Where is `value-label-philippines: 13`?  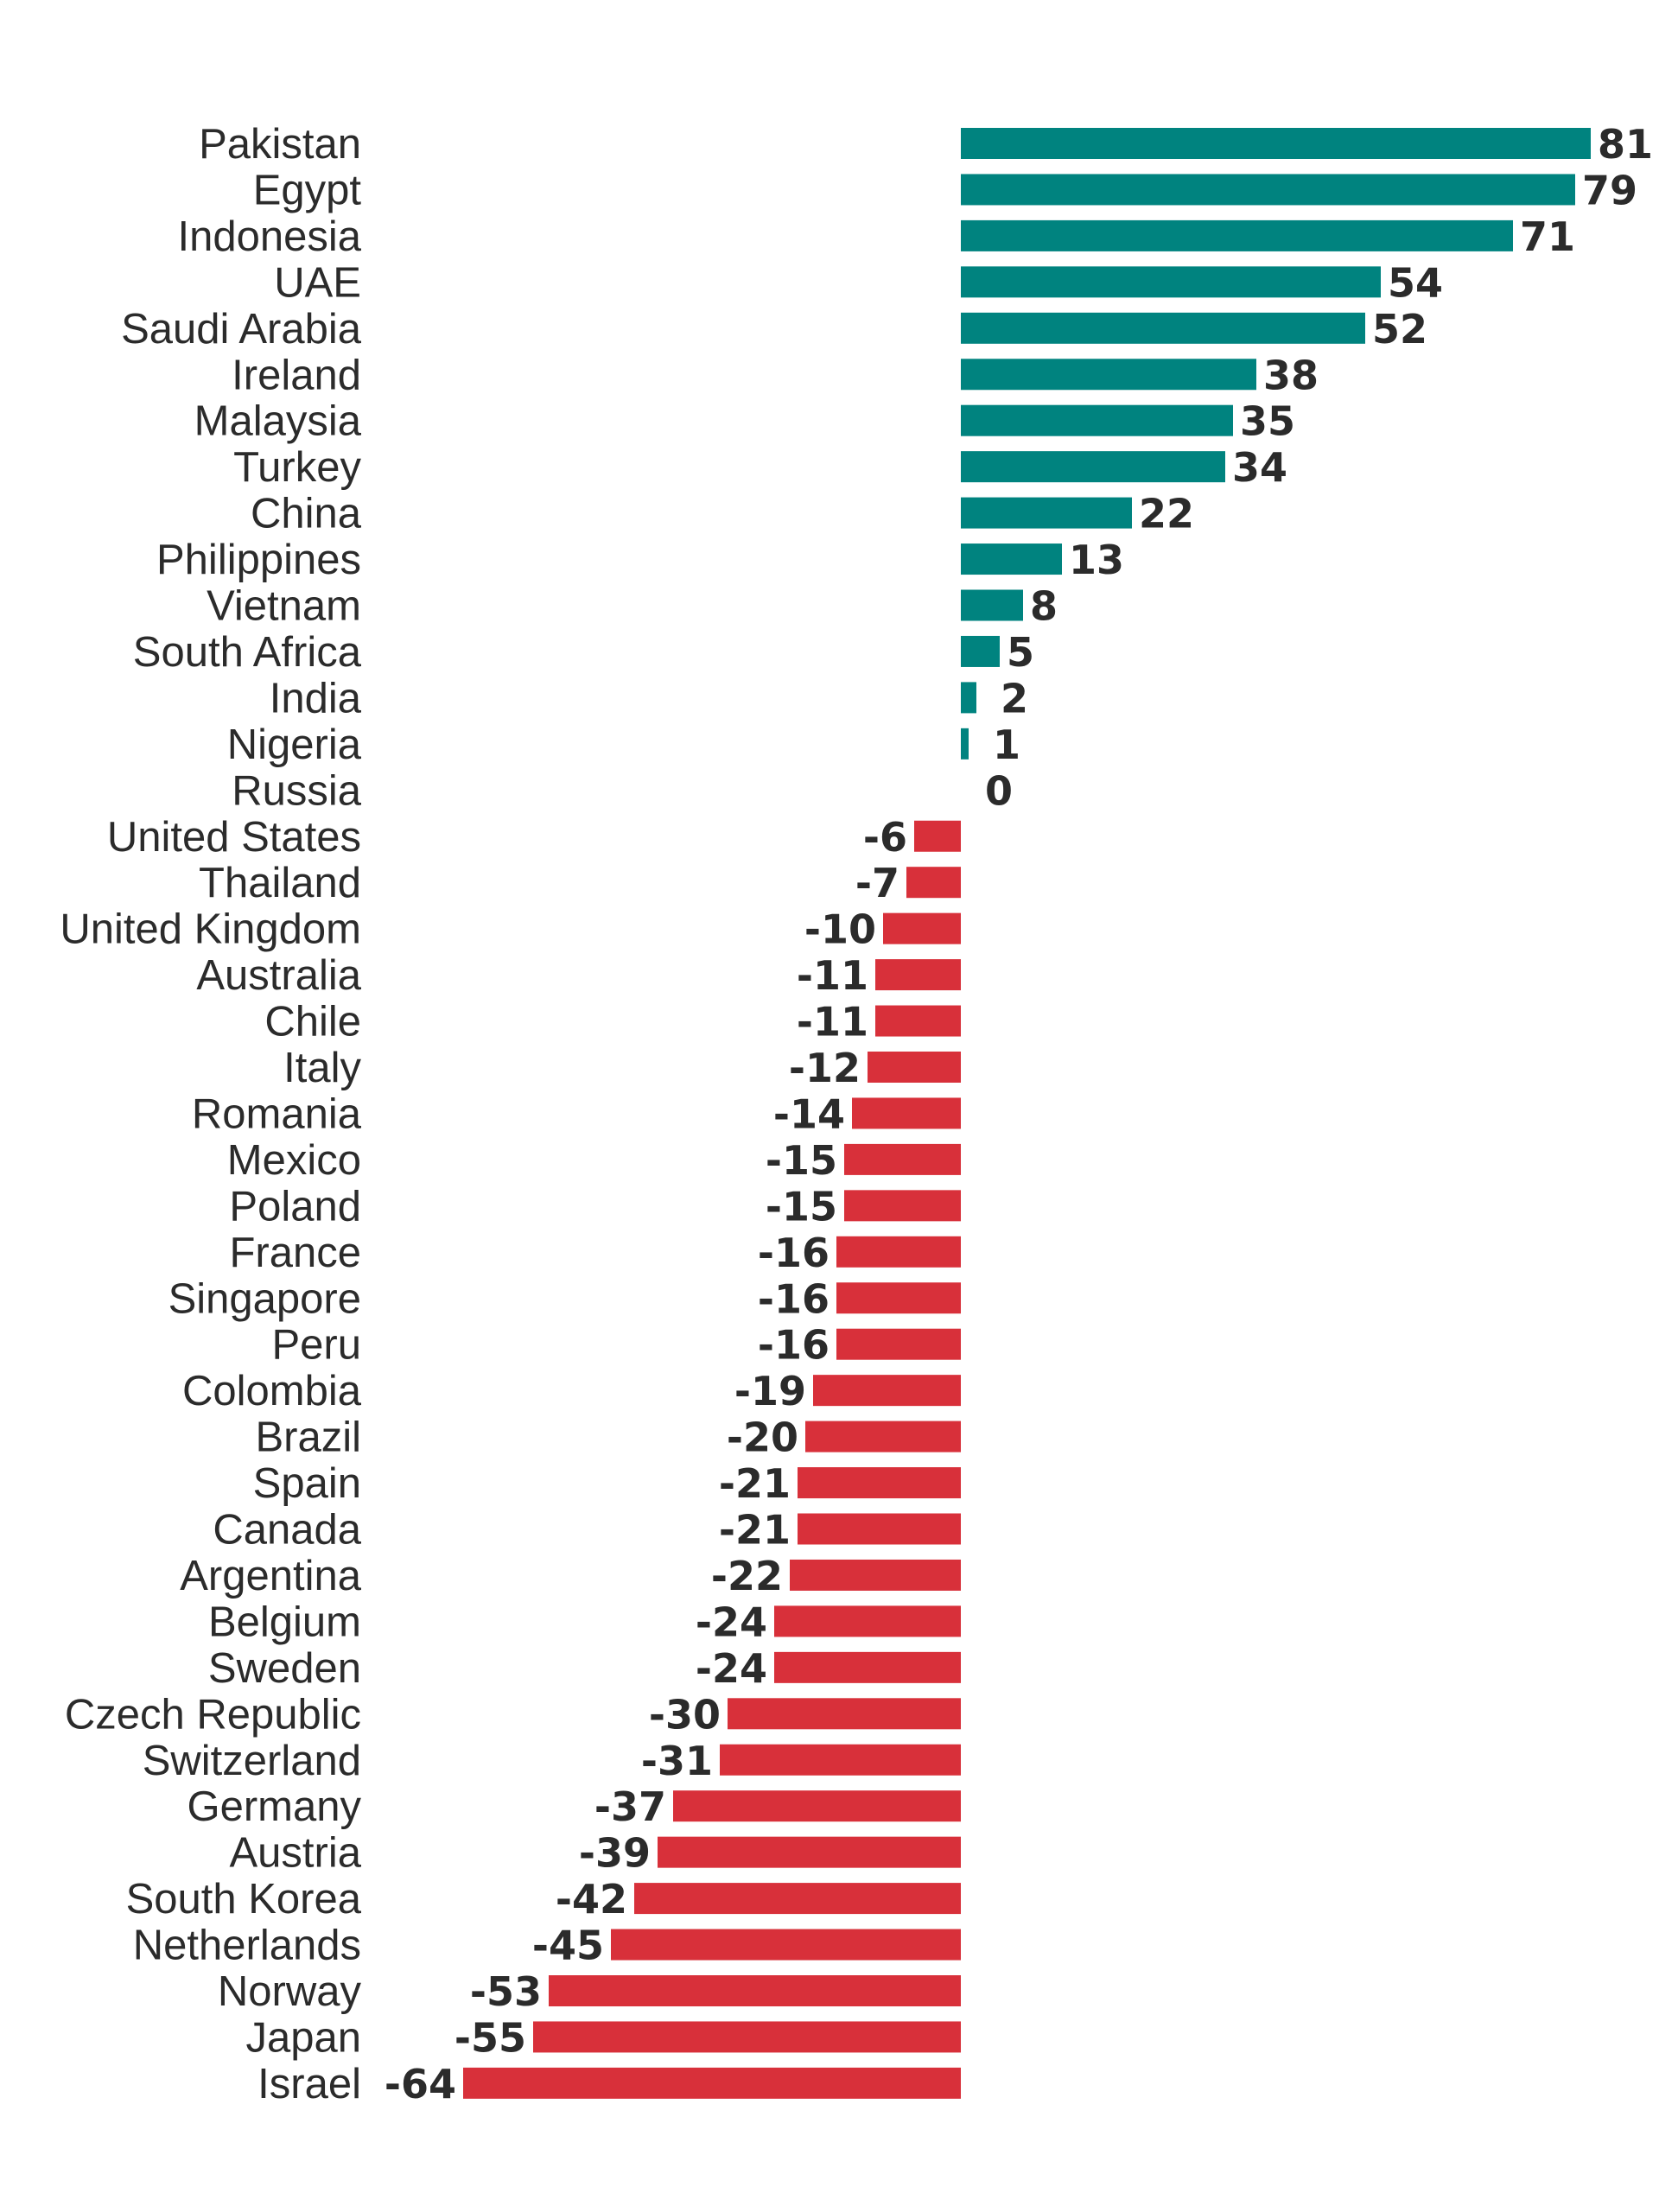 value-label-philippines: 13 is located at coordinates (1096, 560).